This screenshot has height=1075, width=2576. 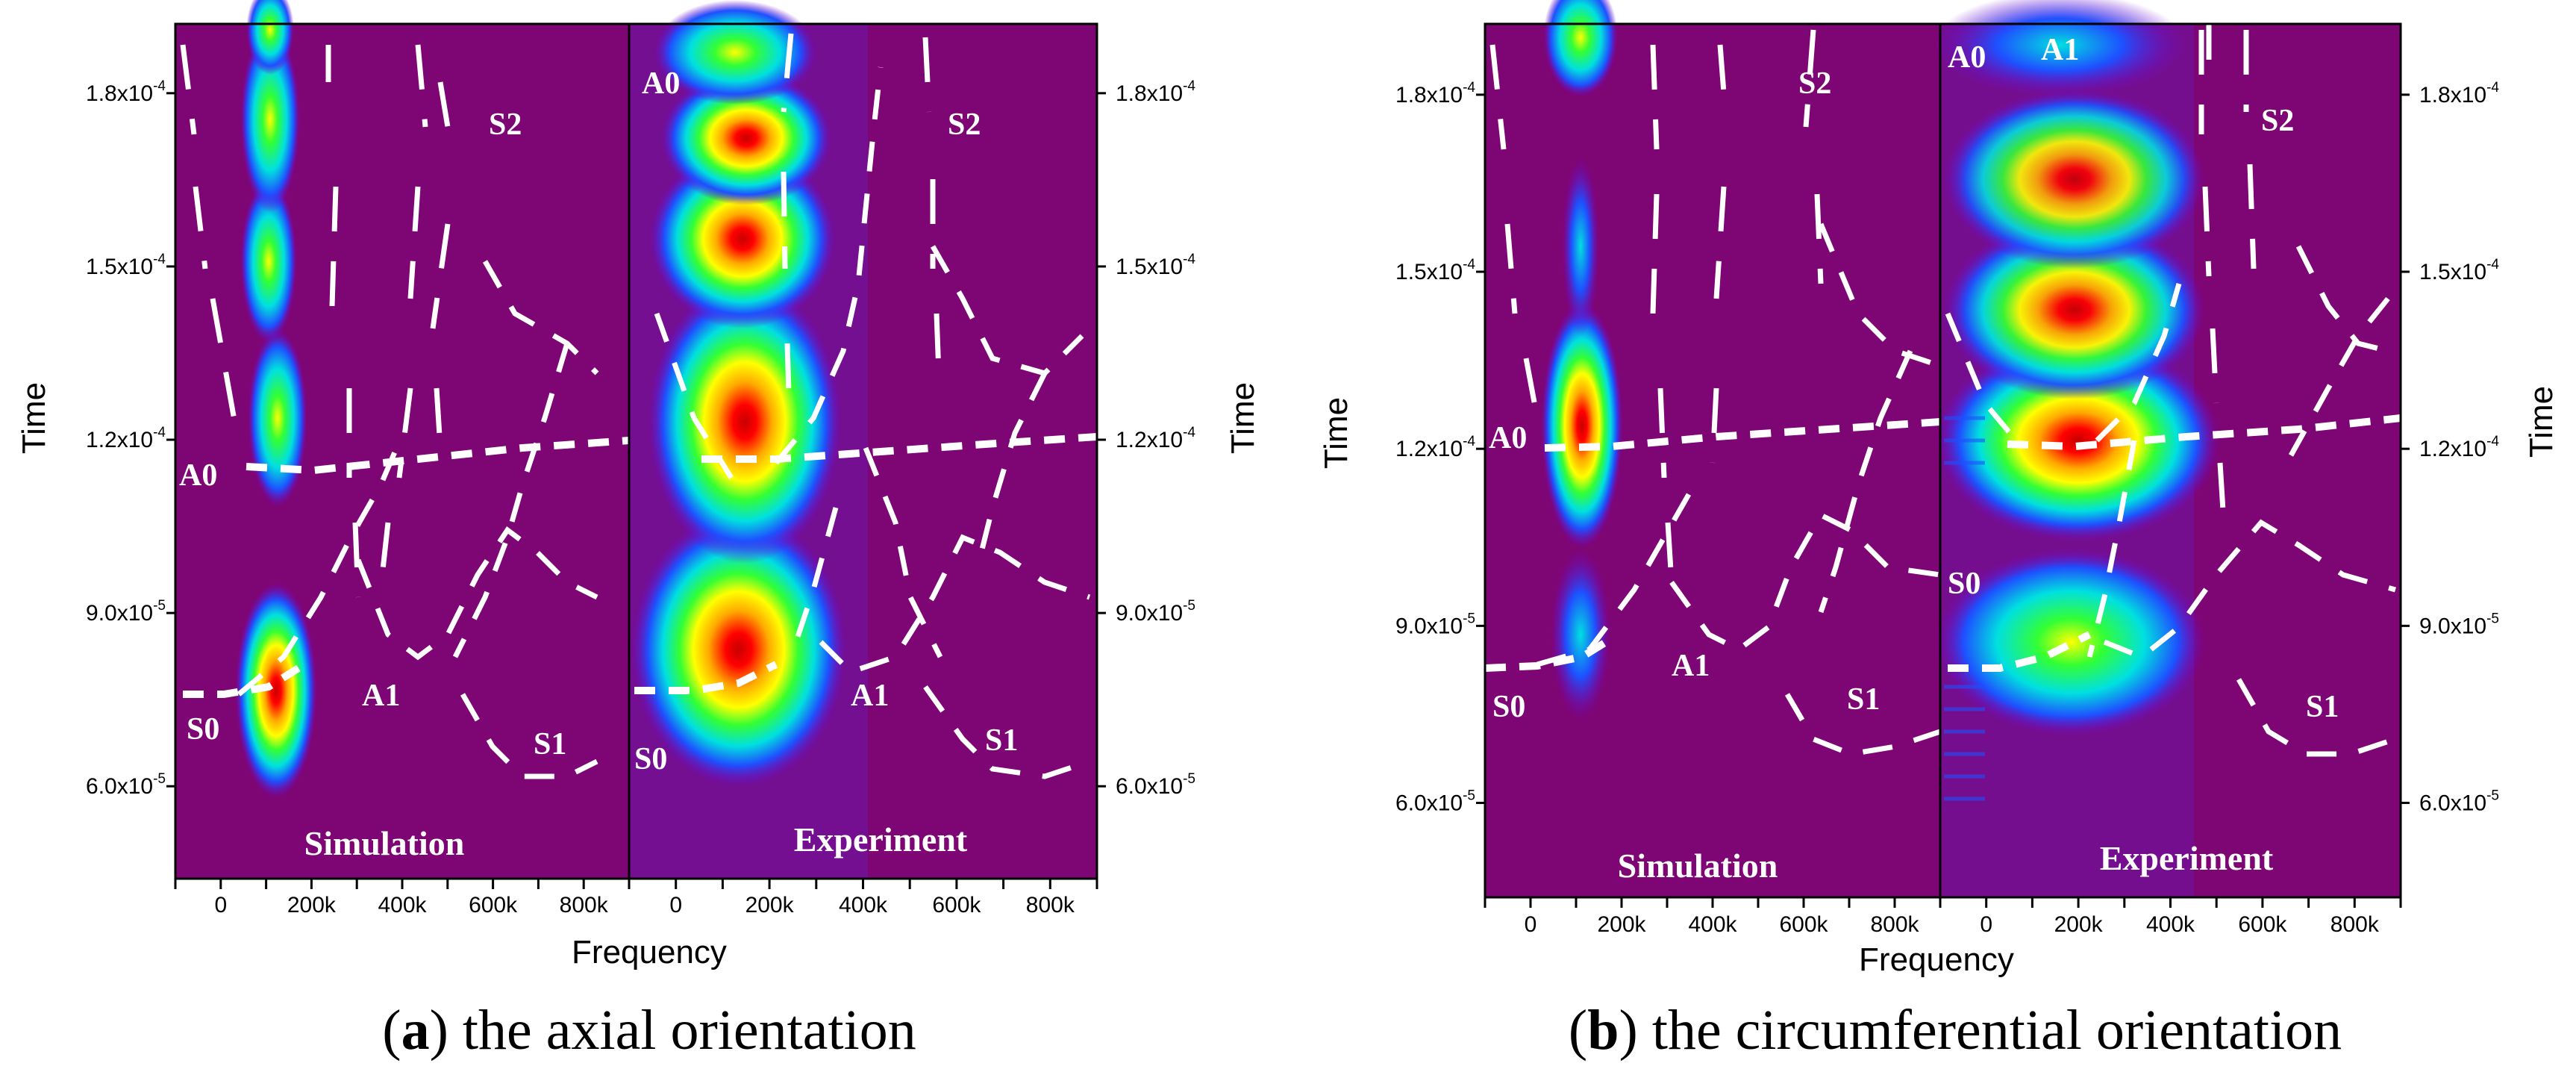 I want to click on y-axis-title-b-right: Time, so click(x=2541, y=422).